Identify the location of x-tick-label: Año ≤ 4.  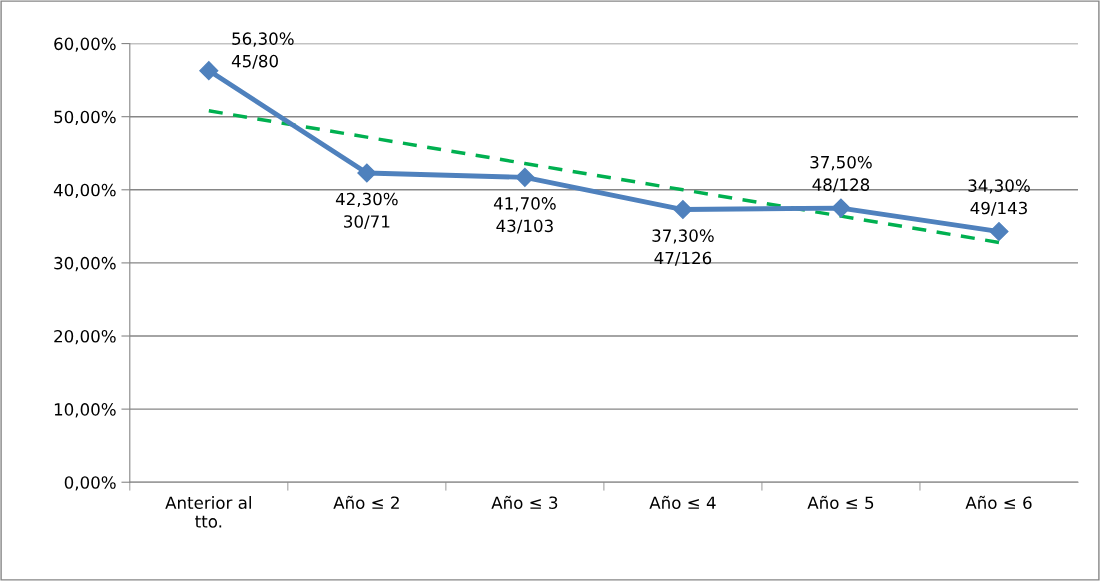
(682, 502).